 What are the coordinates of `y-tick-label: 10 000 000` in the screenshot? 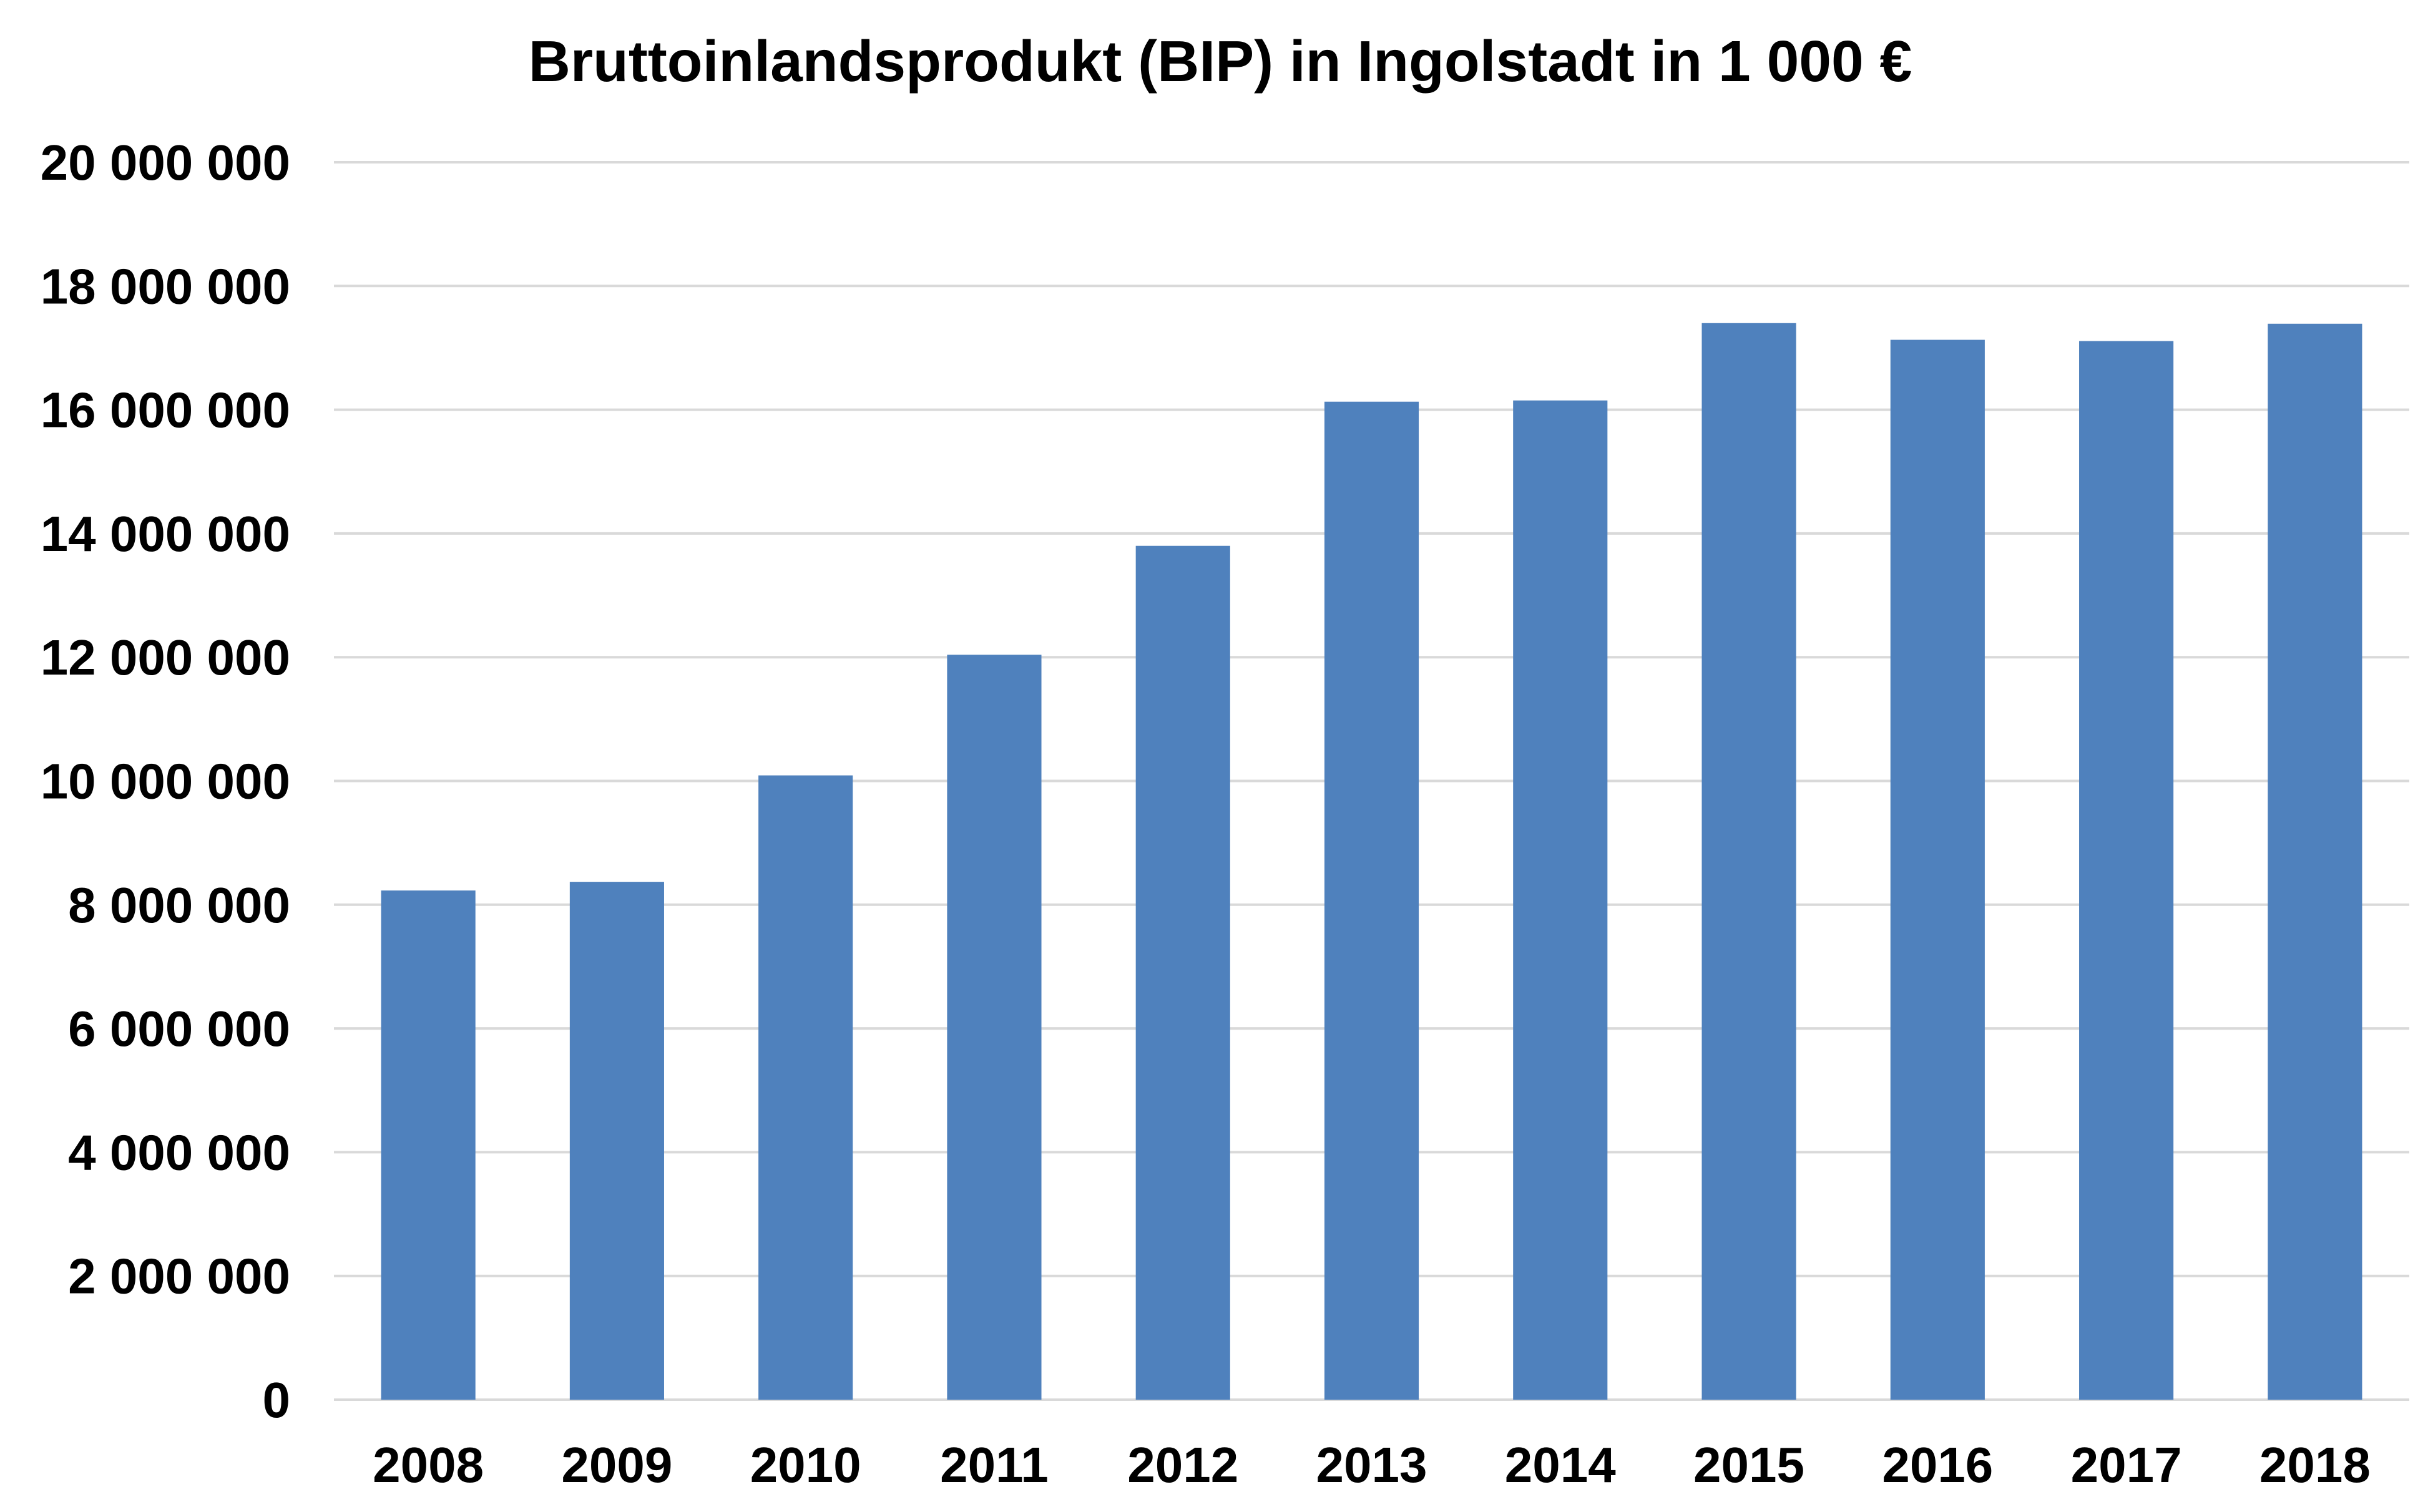 It's located at (165, 781).